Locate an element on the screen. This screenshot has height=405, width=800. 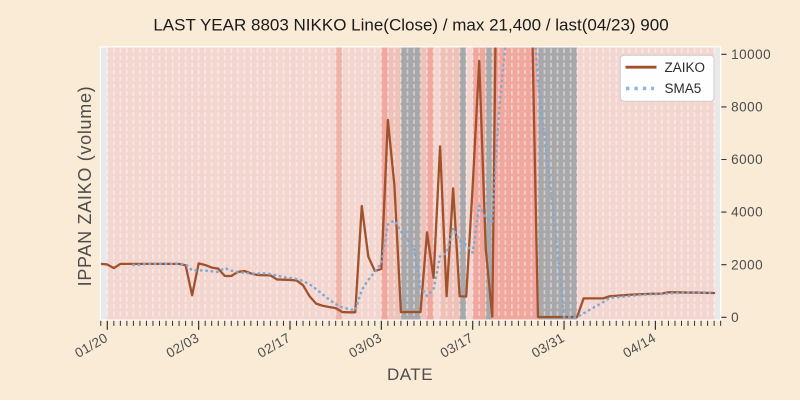
svg-text: SMA5 is located at coordinates (683, 88).